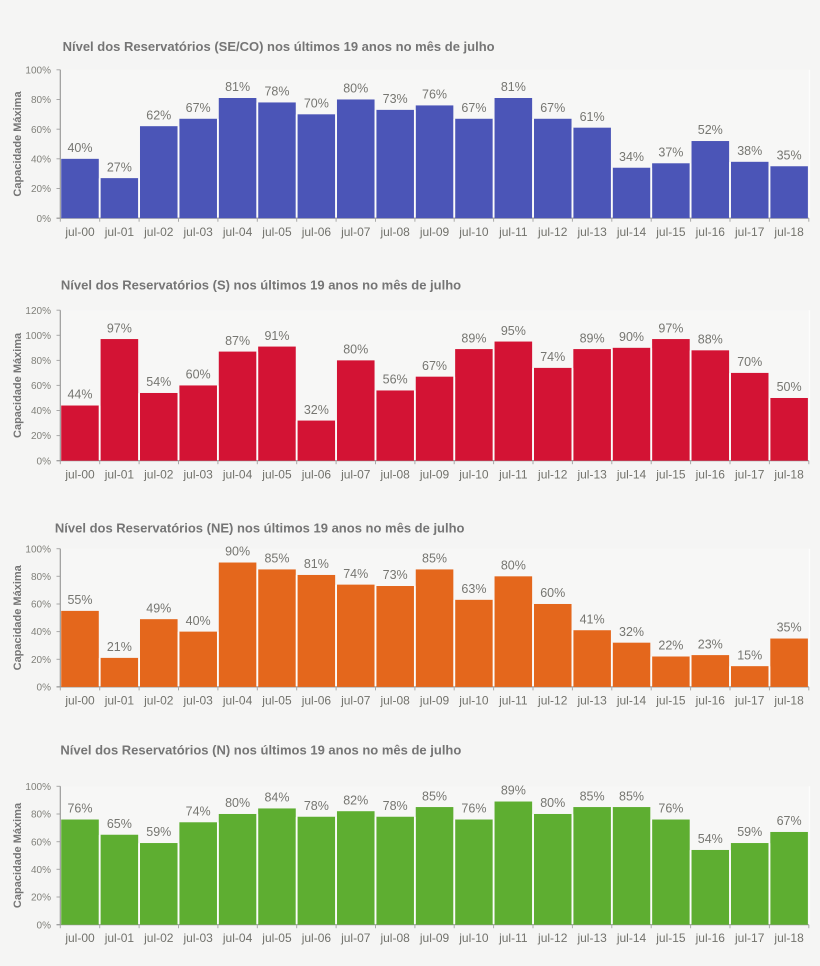 The height and width of the screenshot is (966, 820). Describe the element at coordinates (237, 341) in the screenshot. I see `svg-text: 87%` at that location.